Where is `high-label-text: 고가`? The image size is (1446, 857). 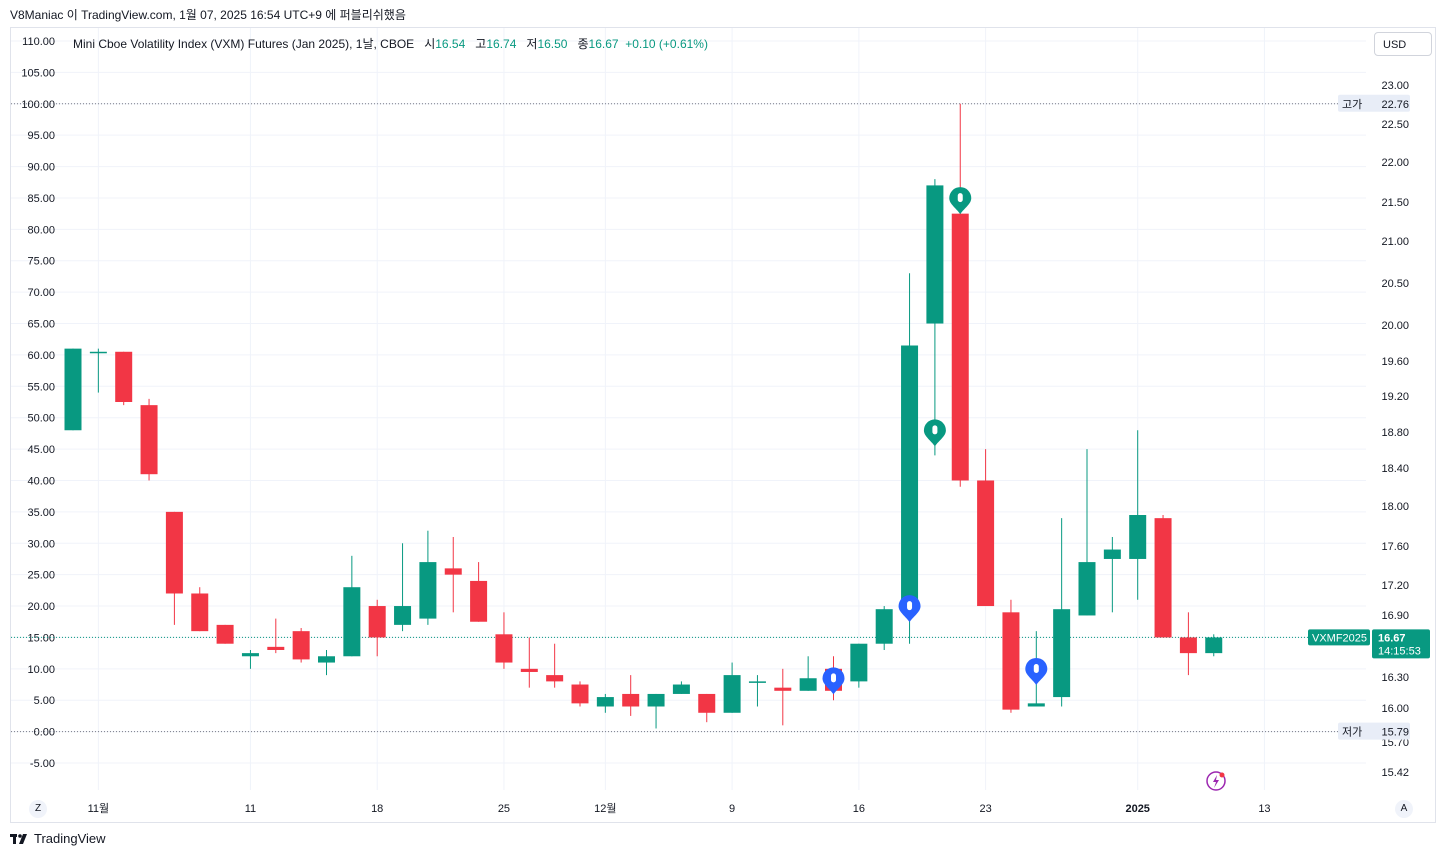 high-label-text: 고가 is located at coordinates (1352, 104).